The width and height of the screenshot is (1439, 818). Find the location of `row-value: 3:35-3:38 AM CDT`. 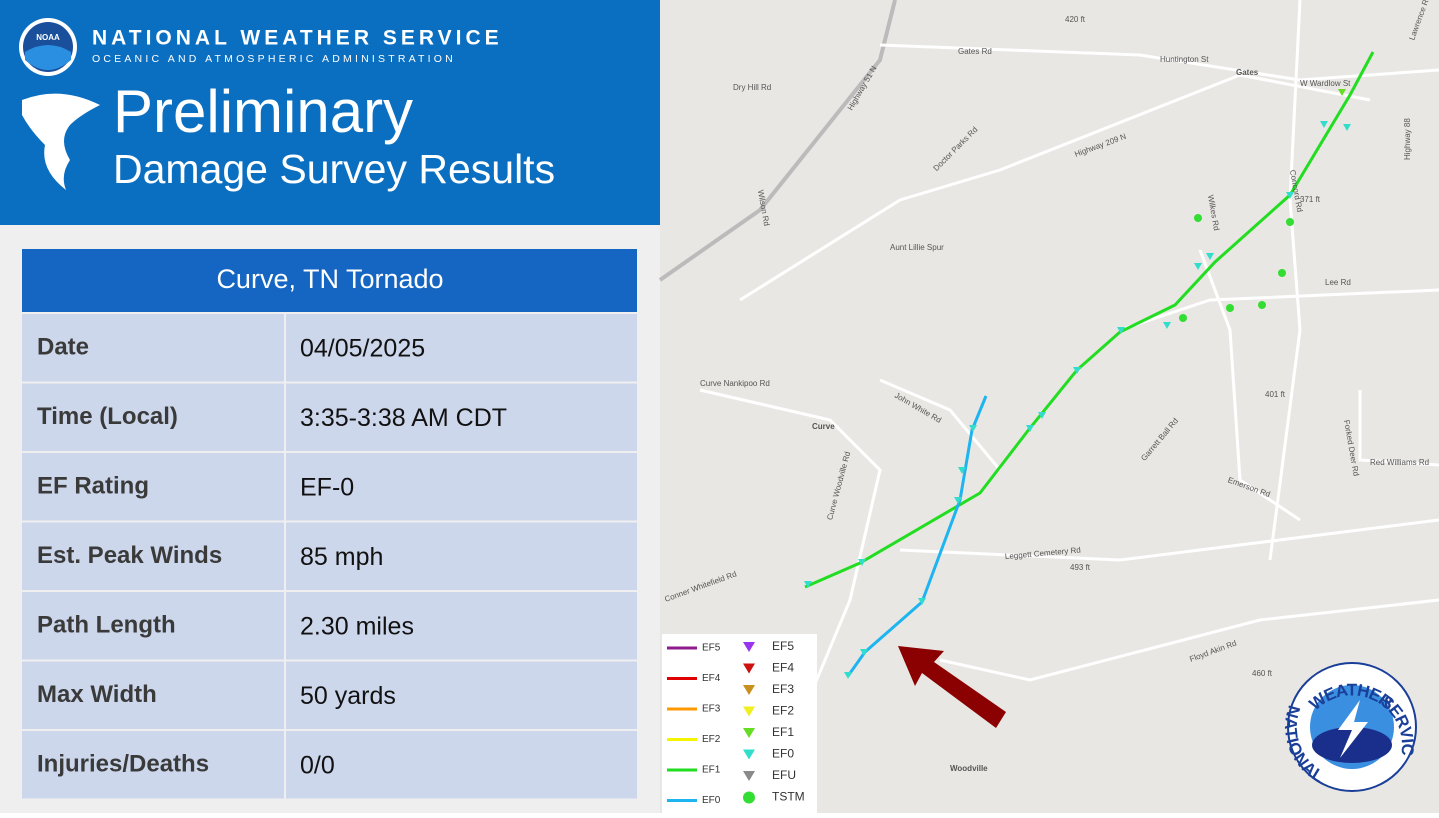

row-value: 3:35-3:38 AM CDT is located at coordinates (403, 418).